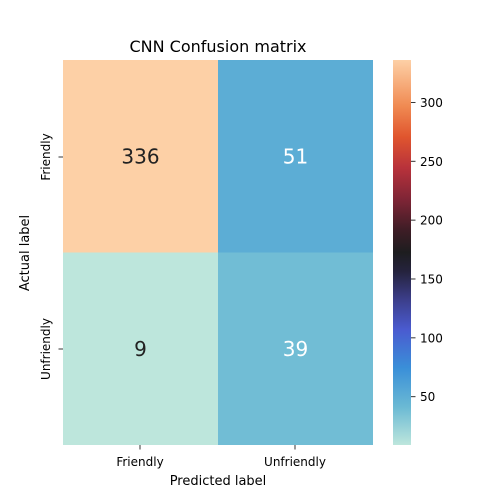 The height and width of the screenshot is (500, 500). What do you see at coordinates (431, 221) in the screenshot?
I see `colorbar-tick-label-200: 200` at bounding box center [431, 221].